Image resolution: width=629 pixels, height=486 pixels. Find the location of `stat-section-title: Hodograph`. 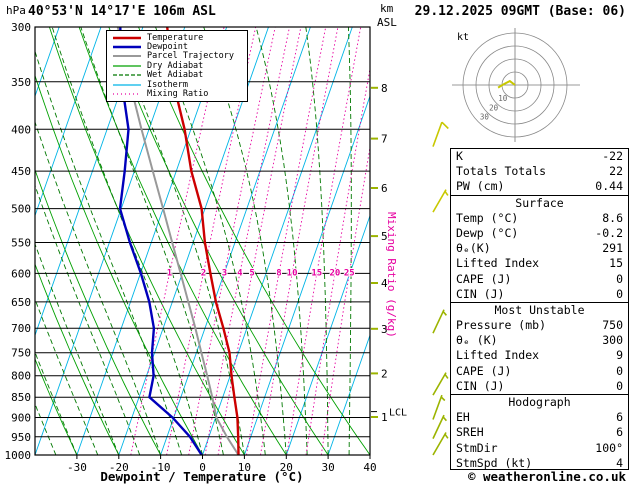

stat-section-title: Hodograph is located at coordinates (539, 402).